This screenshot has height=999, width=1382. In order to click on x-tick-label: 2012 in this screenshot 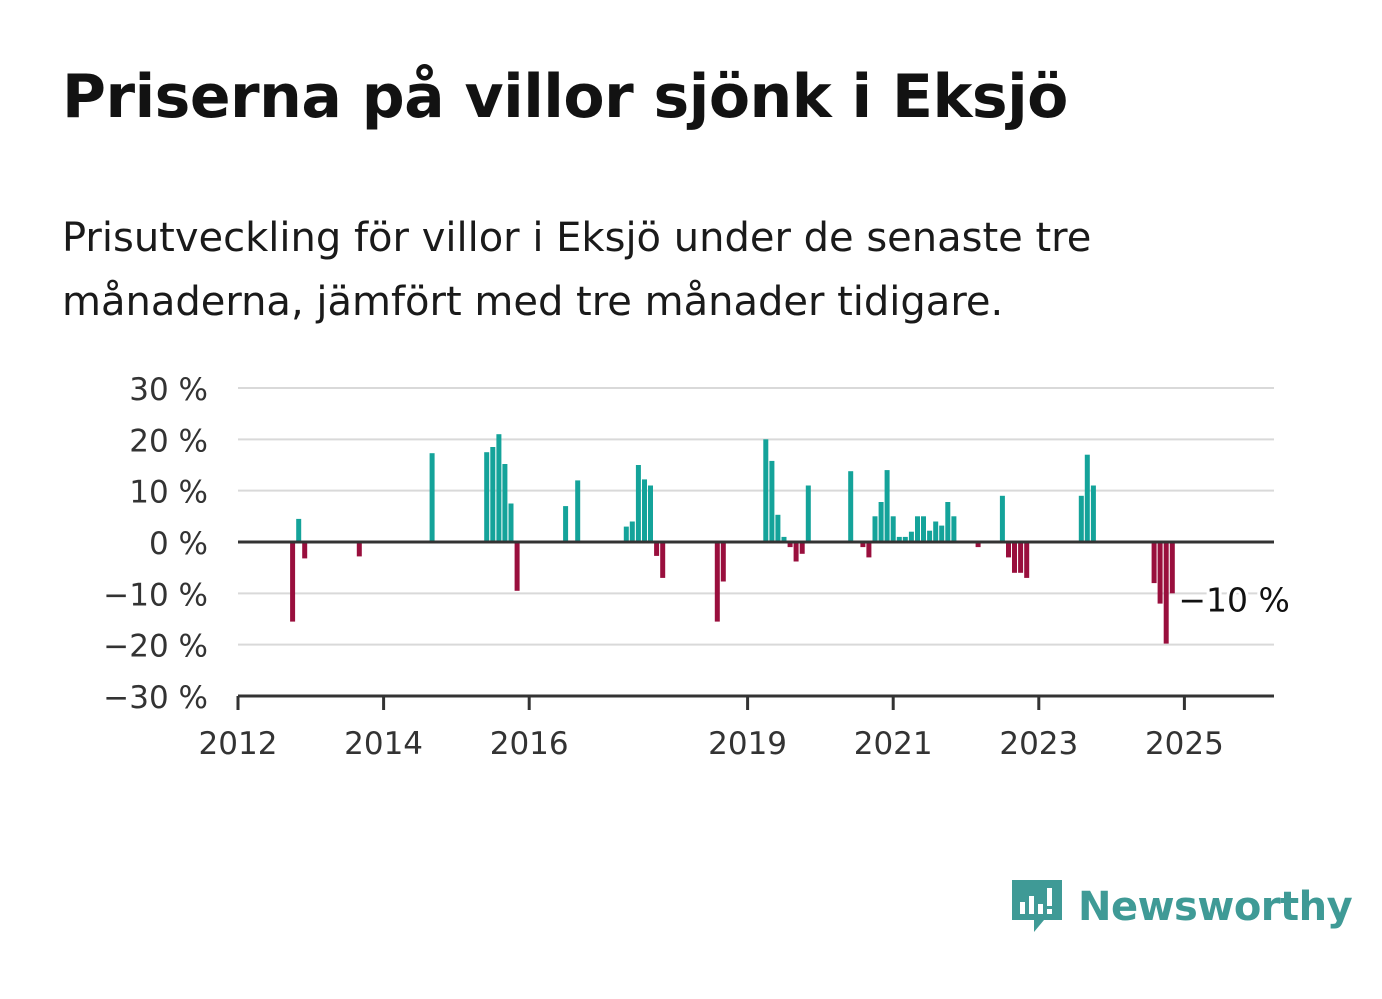, I will do `click(238, 744)`.